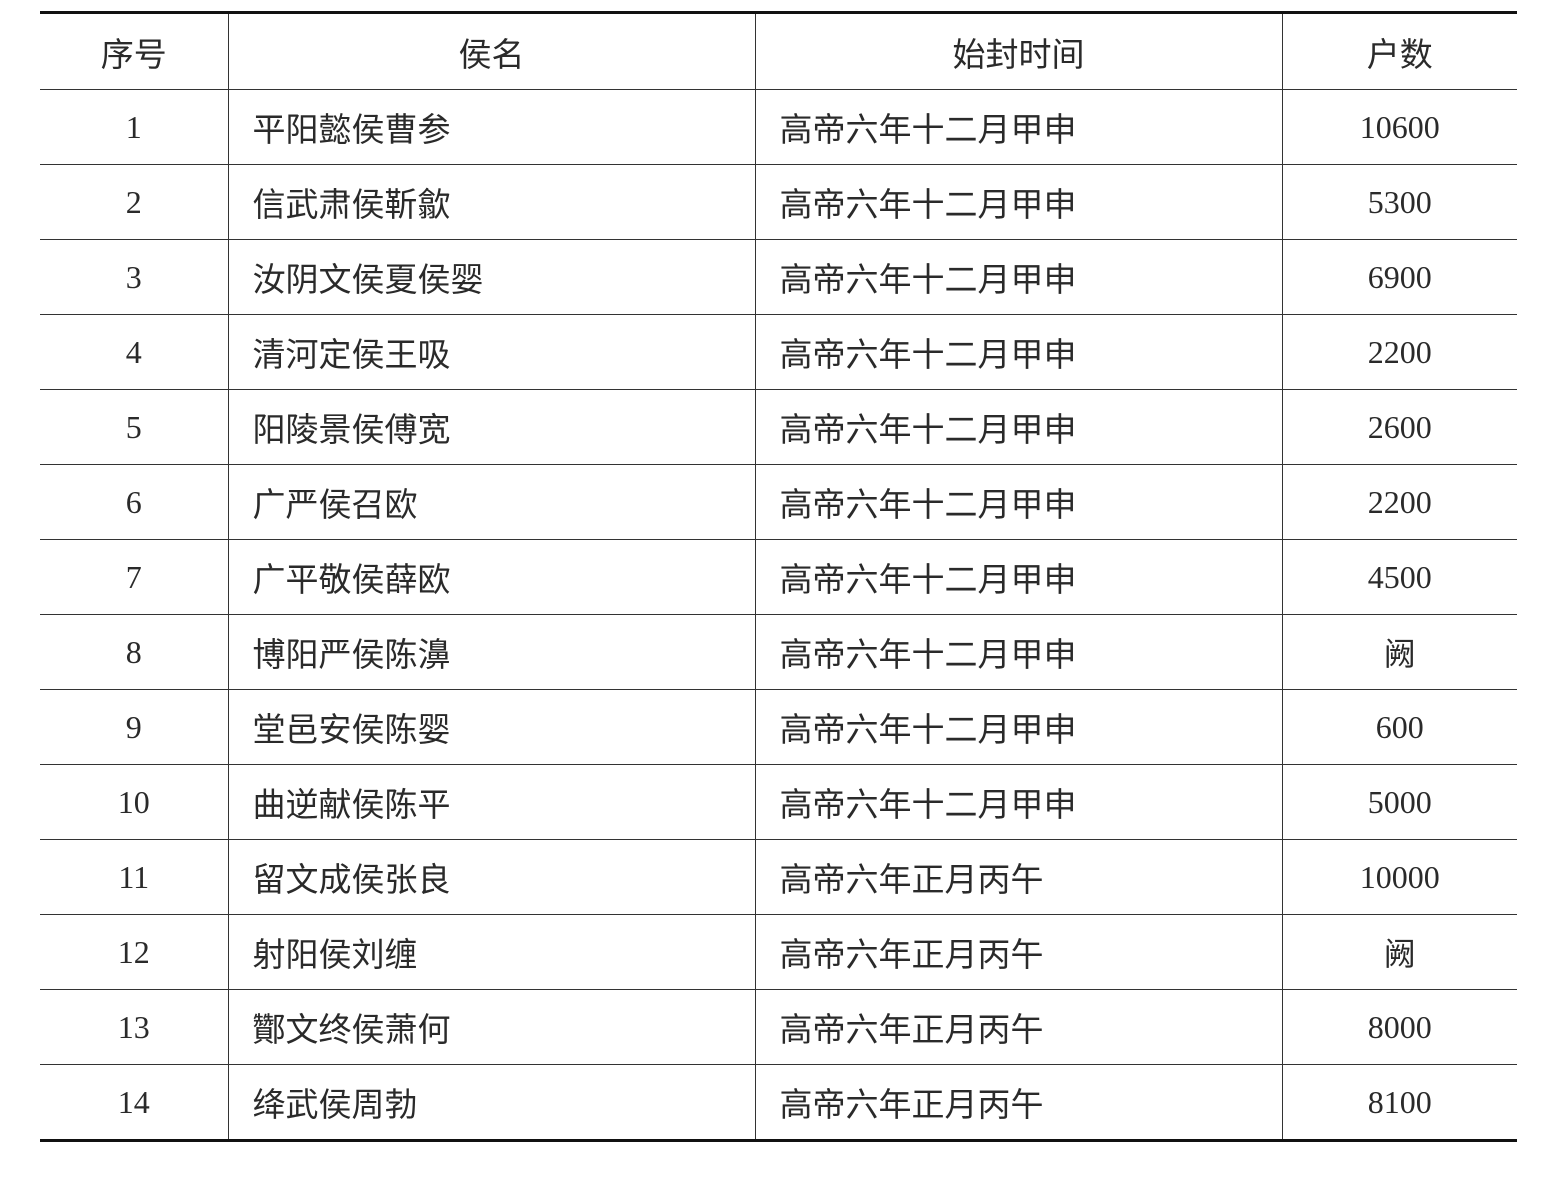 The width and height of the screenshot is (1563, 1181). Describe the element at coordinates (134, 127) in the screenshot. I see `cell-index: 1` at that location.